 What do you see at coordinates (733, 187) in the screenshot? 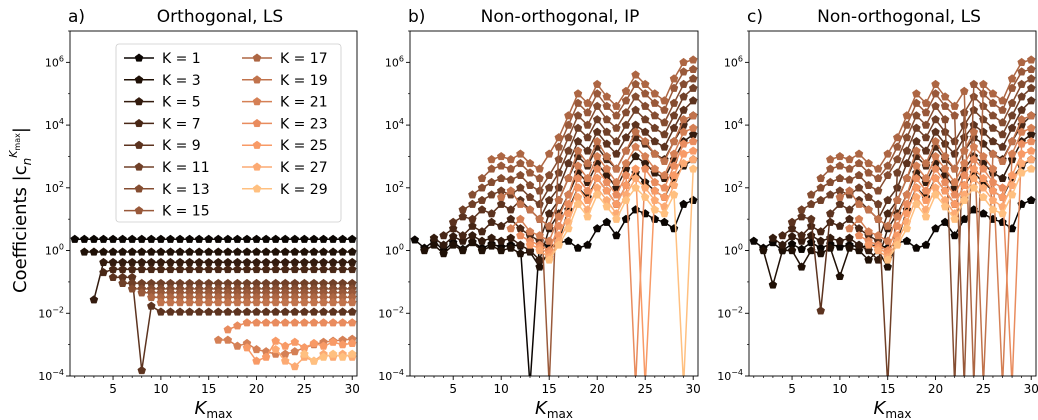
I see `y-tick-label: 10²` at bounding box center [733, 187].